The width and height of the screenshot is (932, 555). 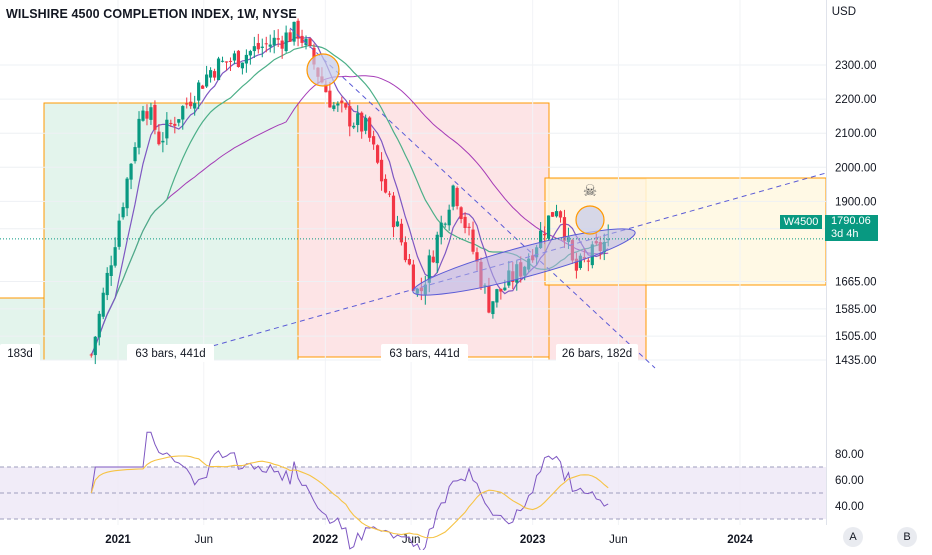 What do you see at coordinates (843, 12) in the screenshot?
I see `currency-label: USD` at bounding box center [843, 12].